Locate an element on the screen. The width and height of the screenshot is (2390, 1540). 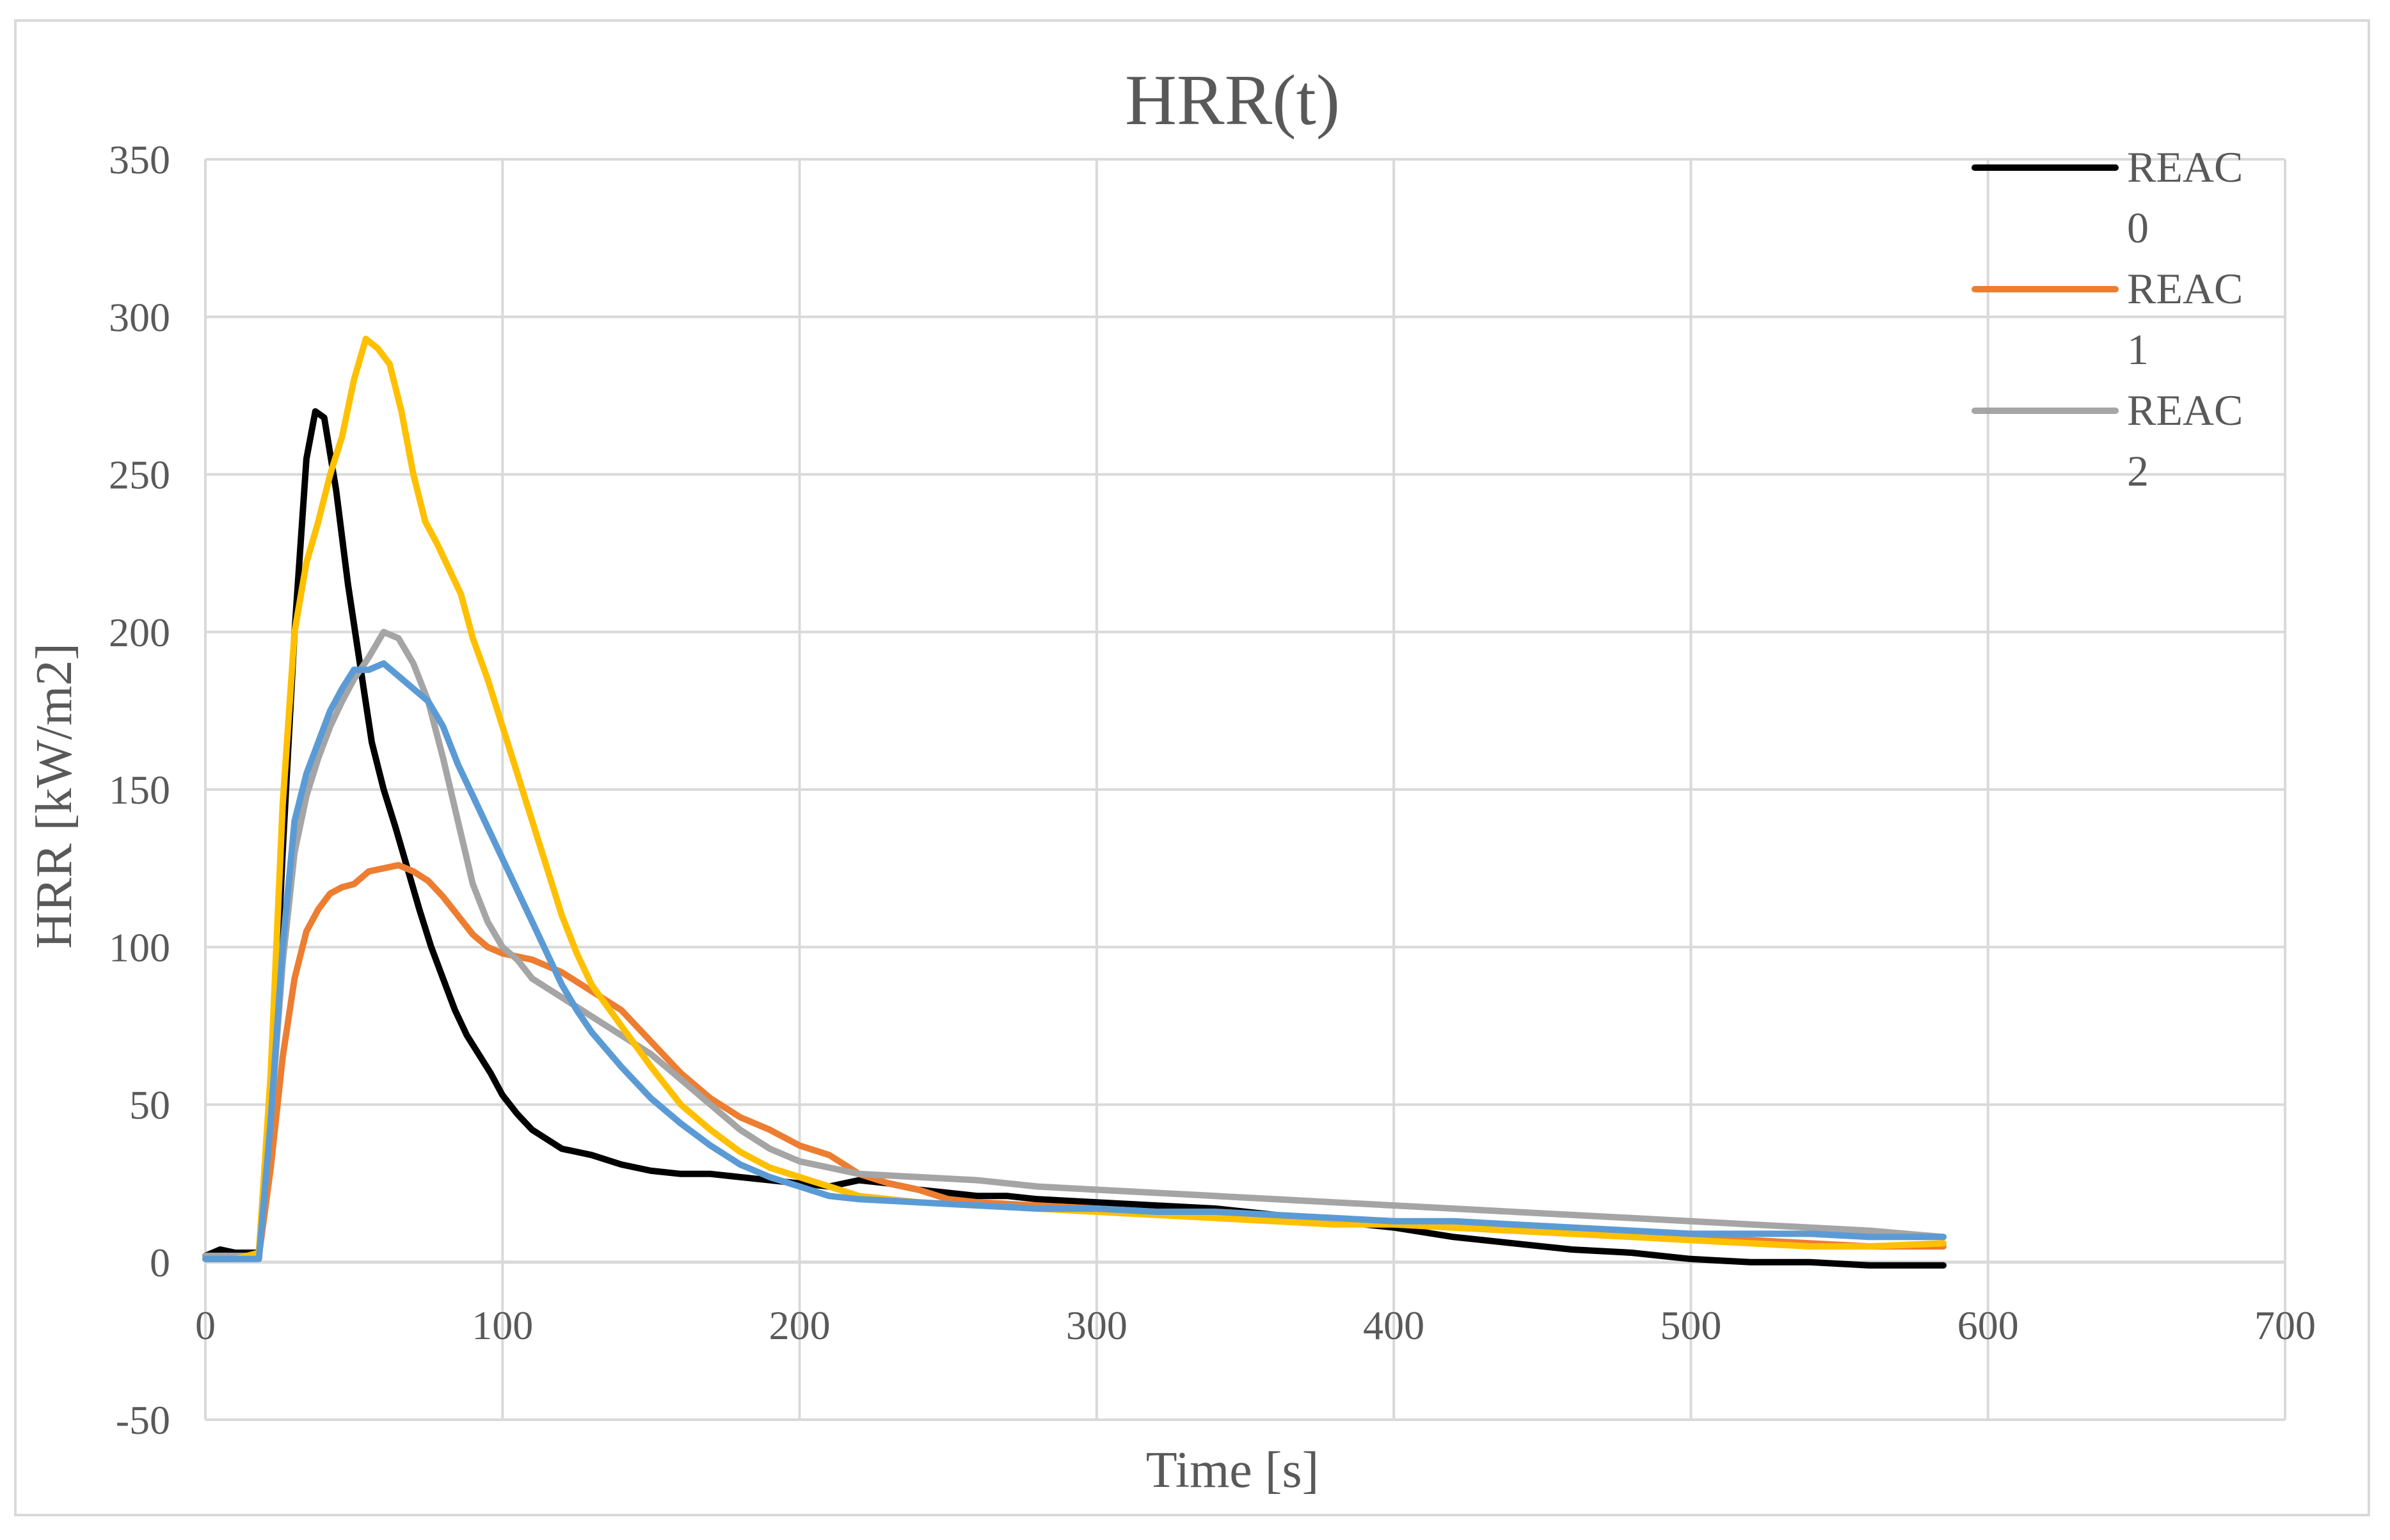
y-tick-label: 350 is located at coordinates (139, 159).